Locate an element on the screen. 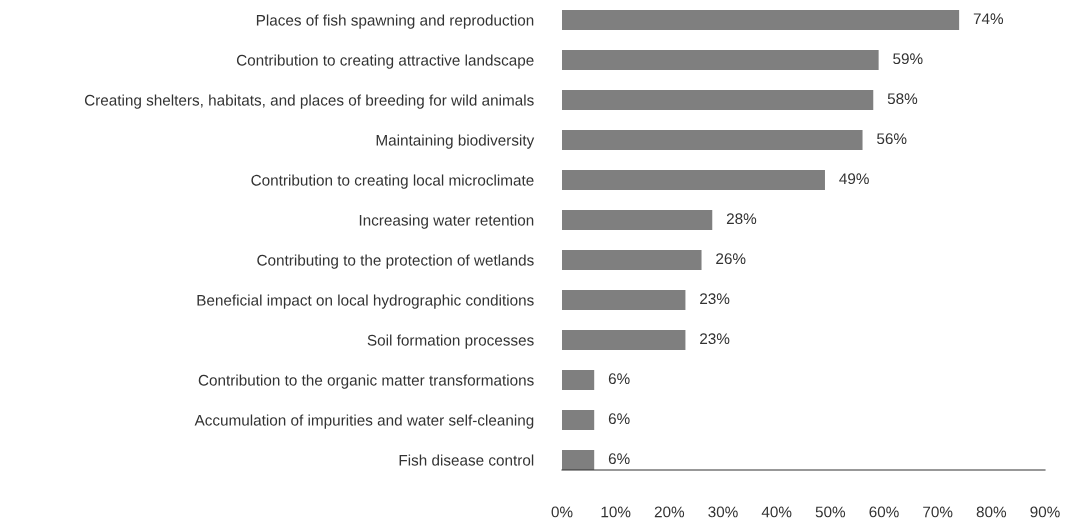  x-tick-label: 80% is located at coordinates (991, 512).